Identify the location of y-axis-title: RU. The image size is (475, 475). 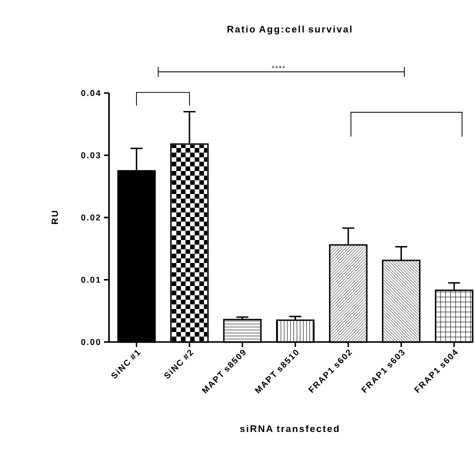
(55, 217).